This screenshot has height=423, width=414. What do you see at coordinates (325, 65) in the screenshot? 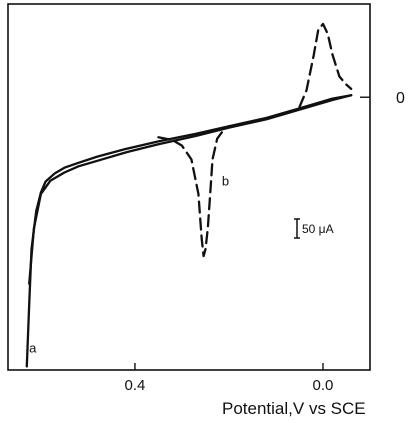
I see `series-line-b-anodic` at bounding box center [325, 65].